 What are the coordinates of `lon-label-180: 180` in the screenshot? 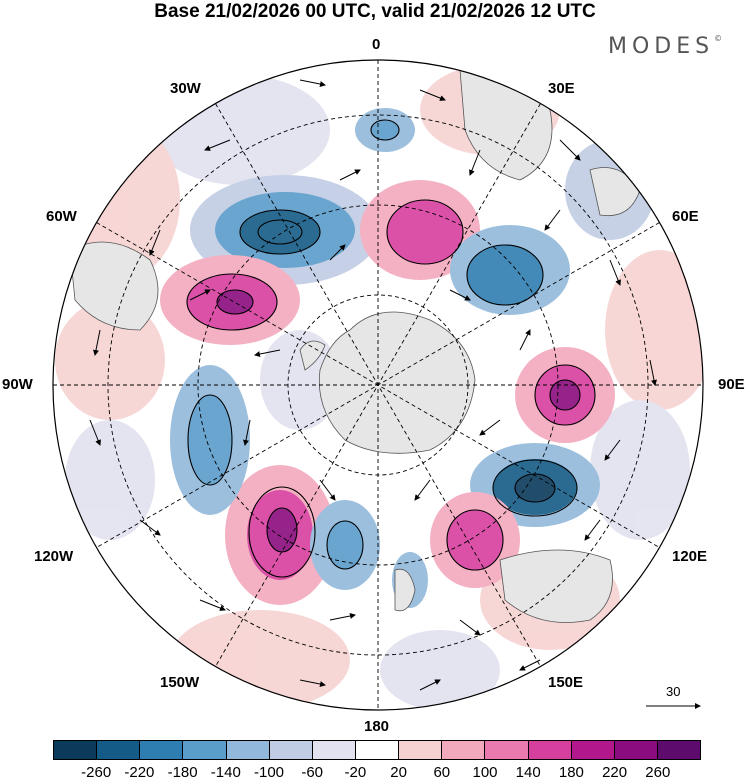 It's located at (377, 726).